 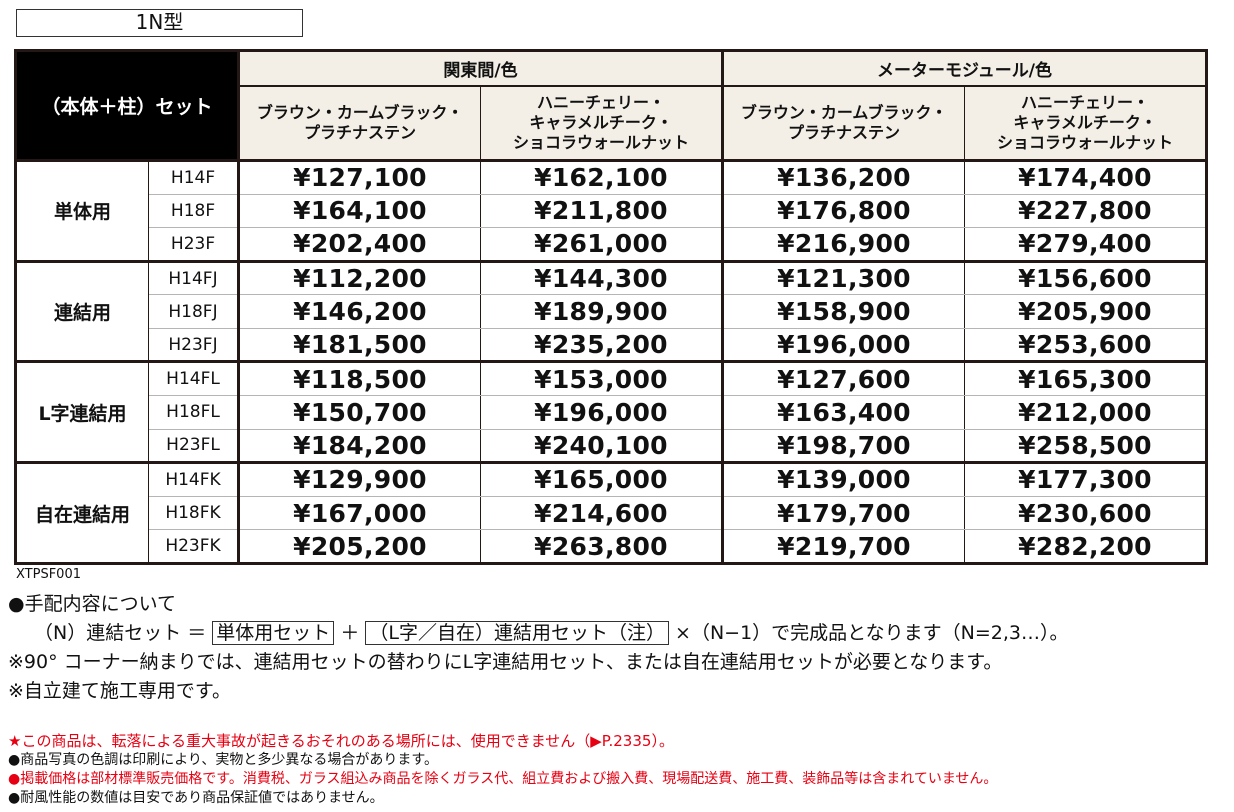 I want to click on price-cell: ¥219,700, so click(x=843, y=547).